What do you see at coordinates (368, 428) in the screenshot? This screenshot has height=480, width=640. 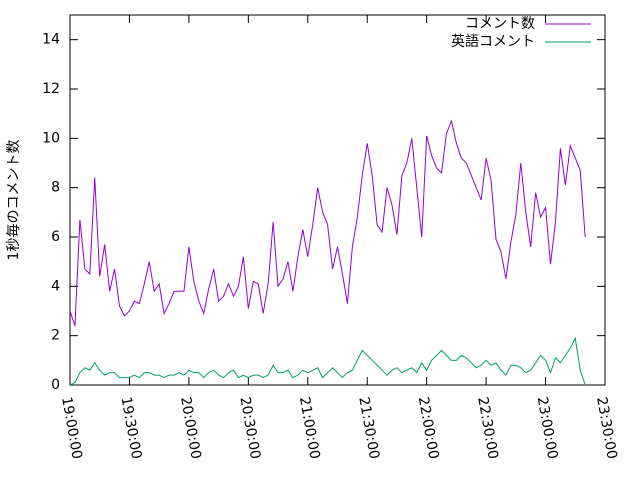 I see `x-tick-label: 21:30:00` at bounding box center [368, 428].